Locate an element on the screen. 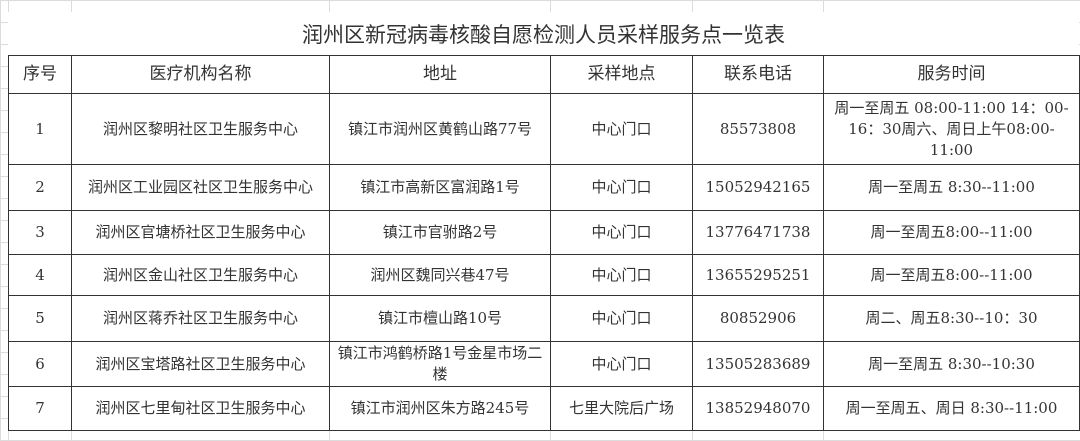 Image resolution: width=1080 pixels, height=441 pixels. cell-index: 1 is located at coordinates (40, 129).